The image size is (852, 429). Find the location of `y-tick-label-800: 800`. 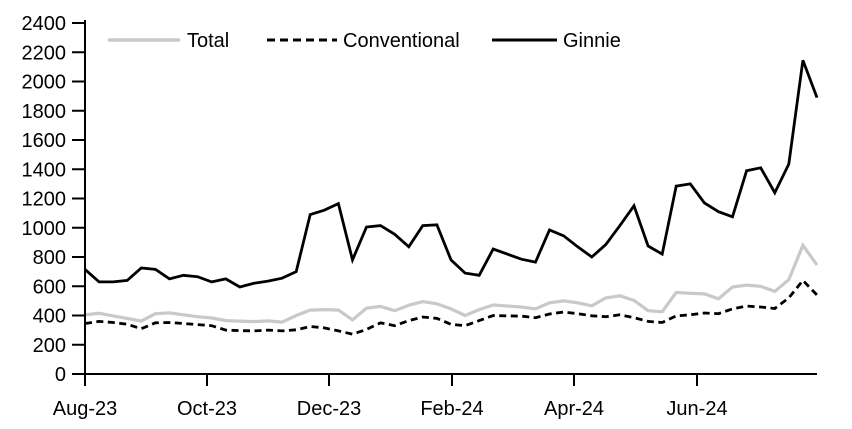

y-tick-label-800: 800 is located at coordinates (49, 258).